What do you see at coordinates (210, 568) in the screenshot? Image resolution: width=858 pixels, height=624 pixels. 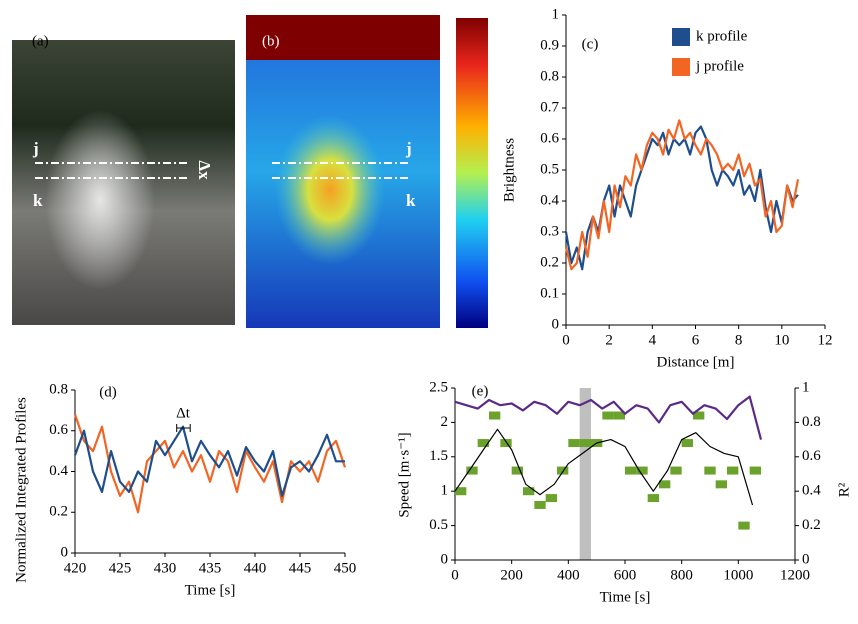 I see `x-tick-label: 435` at bounding box center [210, 568].